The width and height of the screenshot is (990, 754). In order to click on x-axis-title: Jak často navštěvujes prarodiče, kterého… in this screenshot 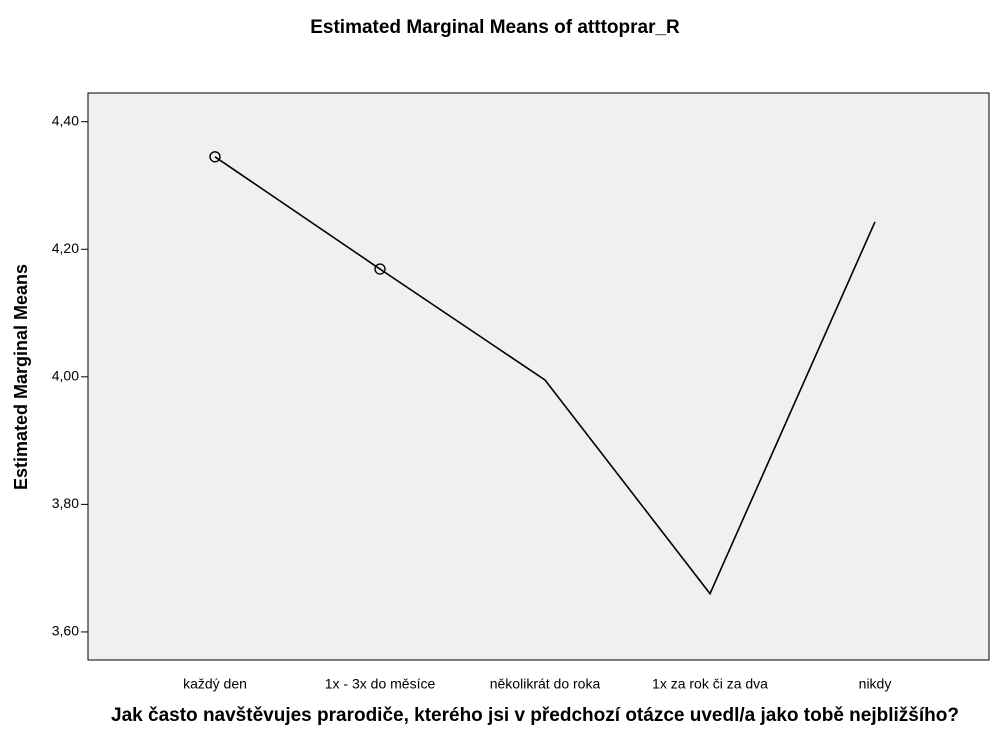, I will do `click(535, 715)`.